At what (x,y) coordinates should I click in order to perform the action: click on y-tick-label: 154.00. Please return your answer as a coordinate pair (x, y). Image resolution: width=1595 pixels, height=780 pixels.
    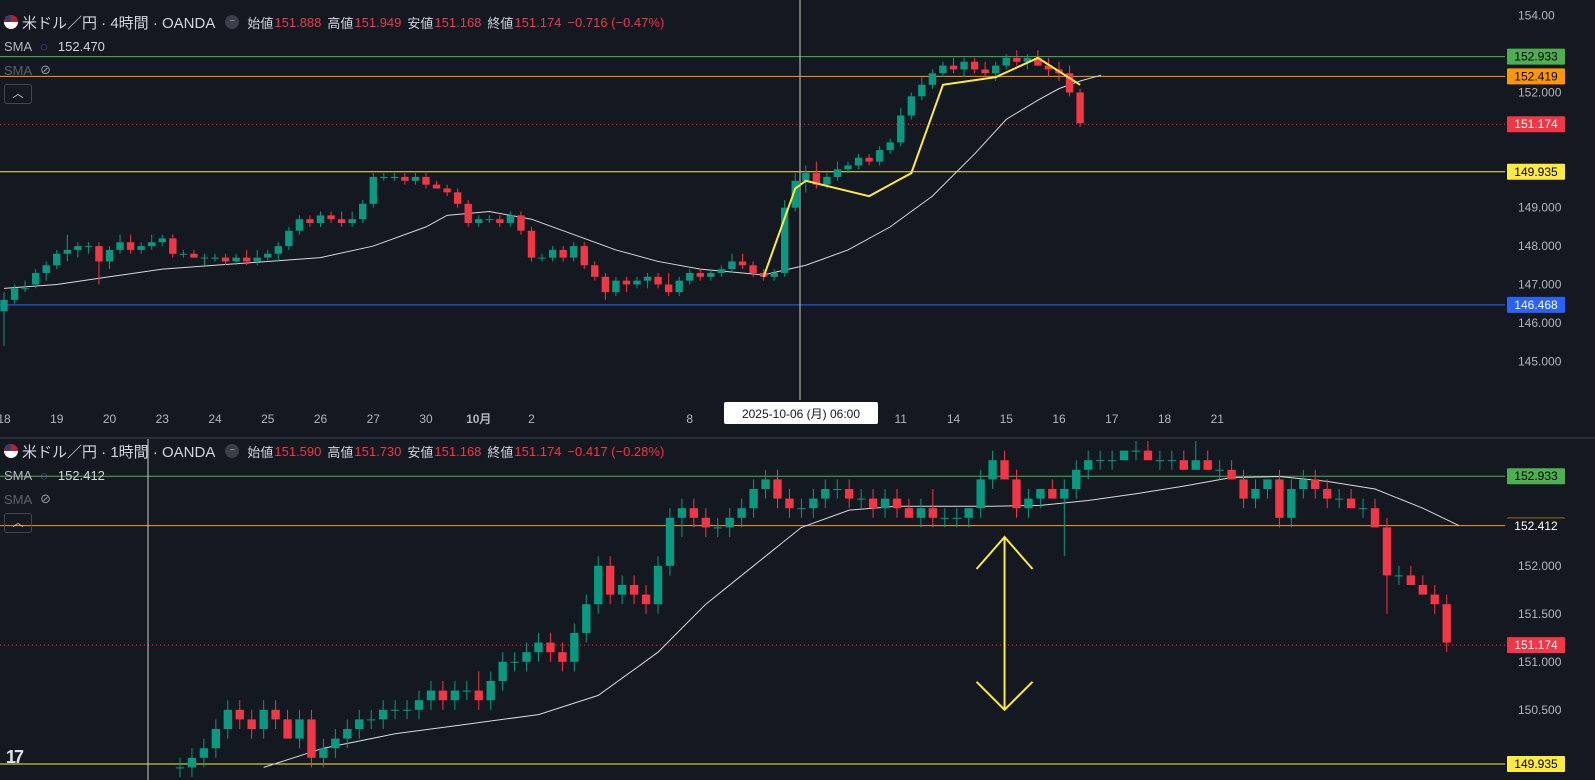
    Looking at the image, I should click on (1536, 16).